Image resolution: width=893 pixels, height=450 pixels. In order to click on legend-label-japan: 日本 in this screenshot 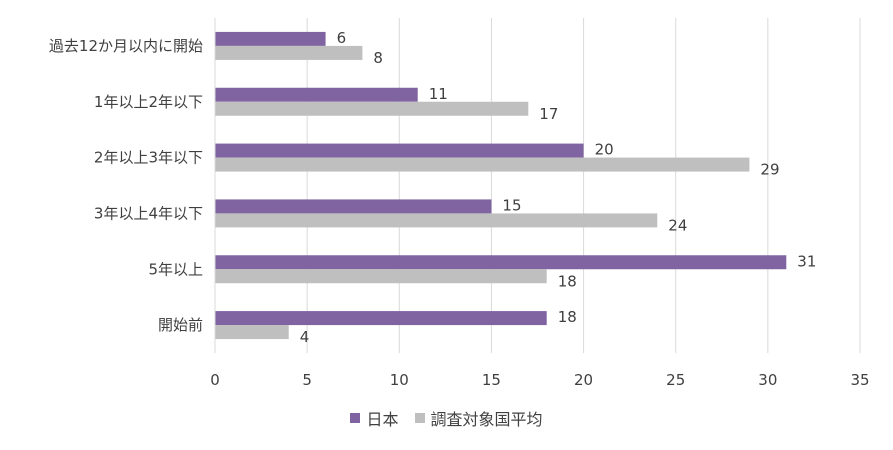, I will do `click(382, 419)`.